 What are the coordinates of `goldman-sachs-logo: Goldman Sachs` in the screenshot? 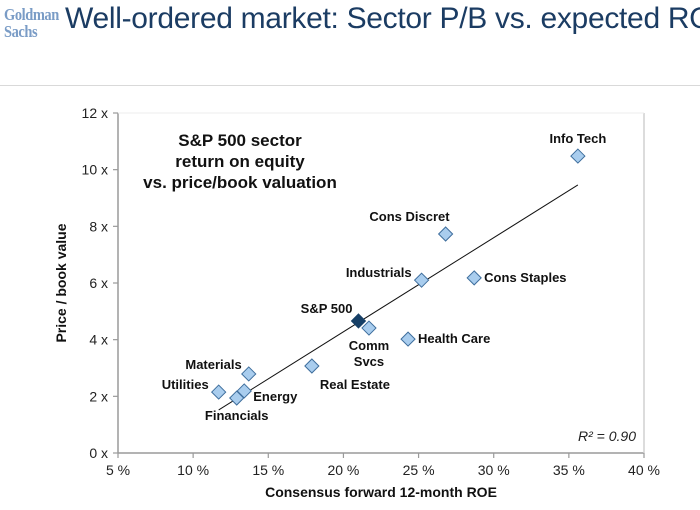 It's located at (31, 23).